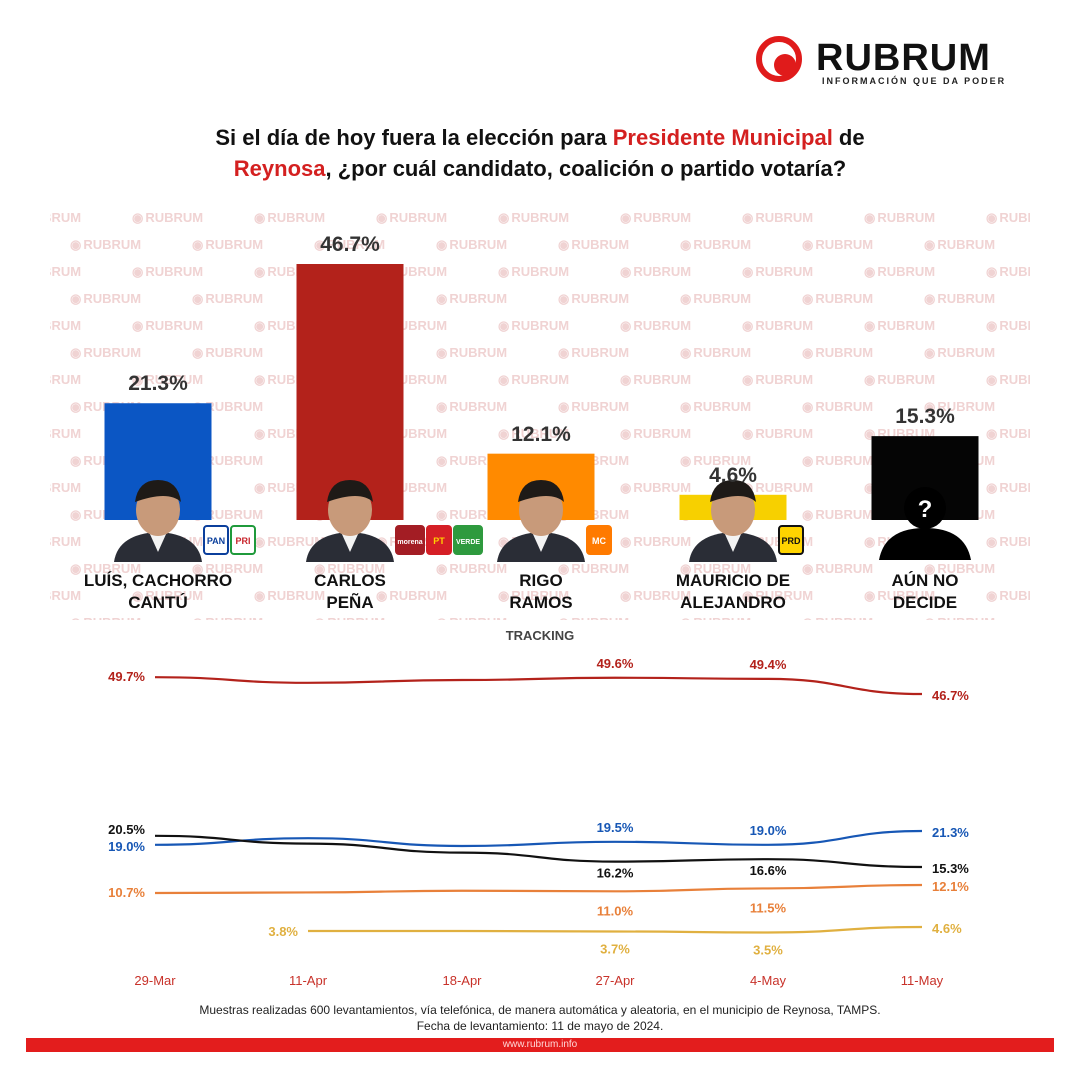 This screenshot has width=1080, height=1080. I want to click on logo-tagline: INFORMACIÓN QUE DA PODER, so click(914, 81).